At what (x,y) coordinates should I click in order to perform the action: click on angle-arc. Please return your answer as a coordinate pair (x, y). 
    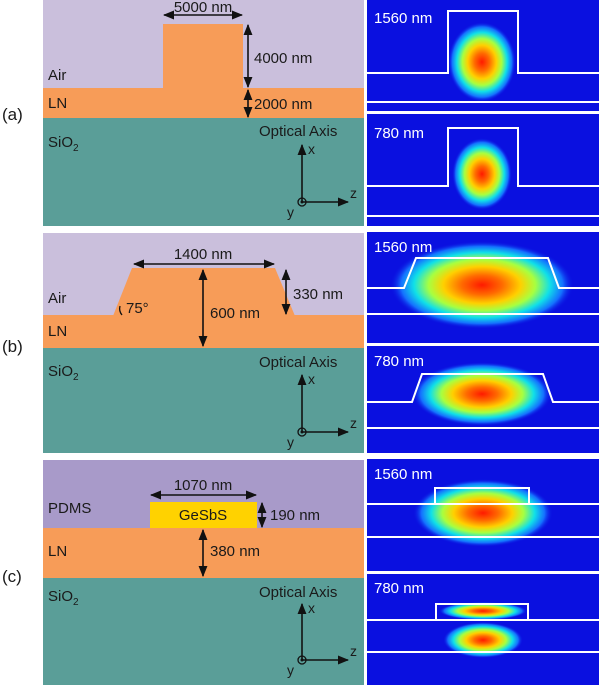
    Looking at the image, I should click on (121, 310).